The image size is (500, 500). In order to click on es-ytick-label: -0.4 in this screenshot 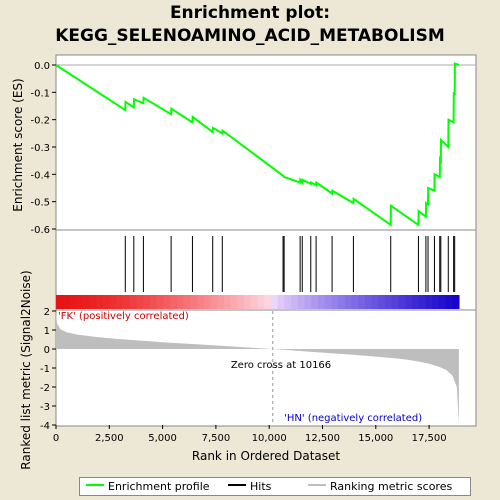, I will do `click(40, 175)`.